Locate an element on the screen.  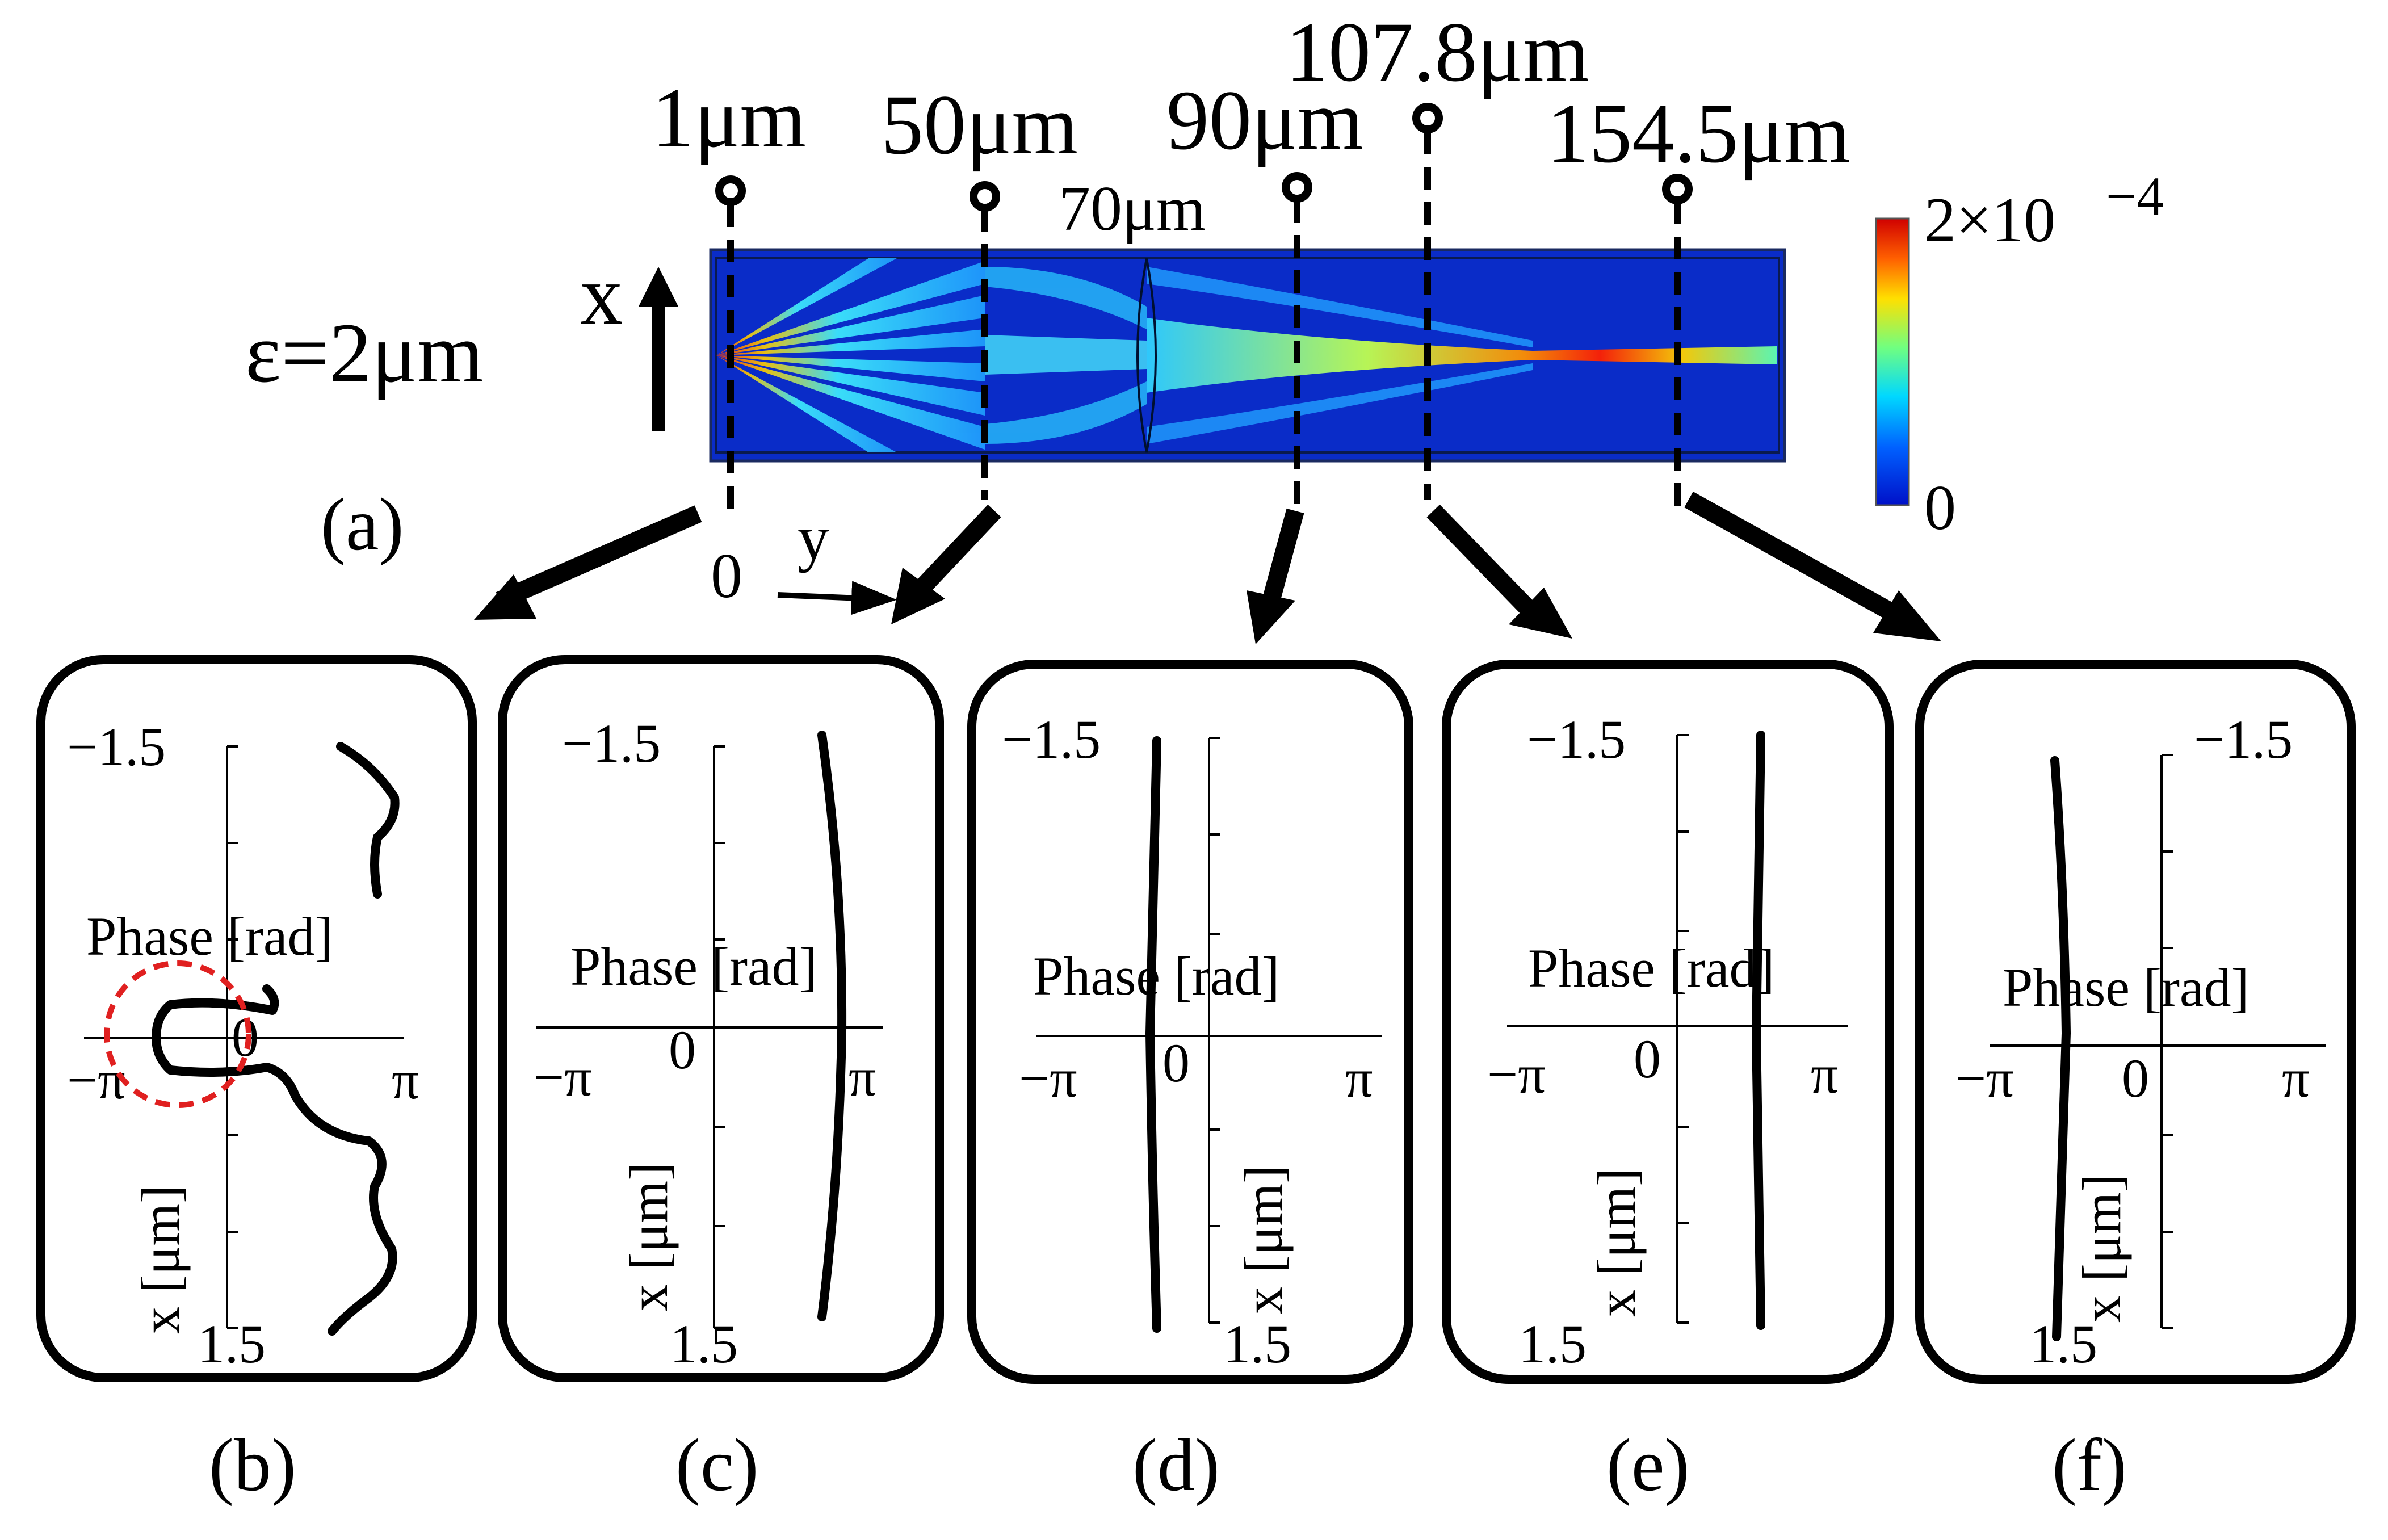
probe-107.8um: 107.8μm is located at coordinates (1437, 252).